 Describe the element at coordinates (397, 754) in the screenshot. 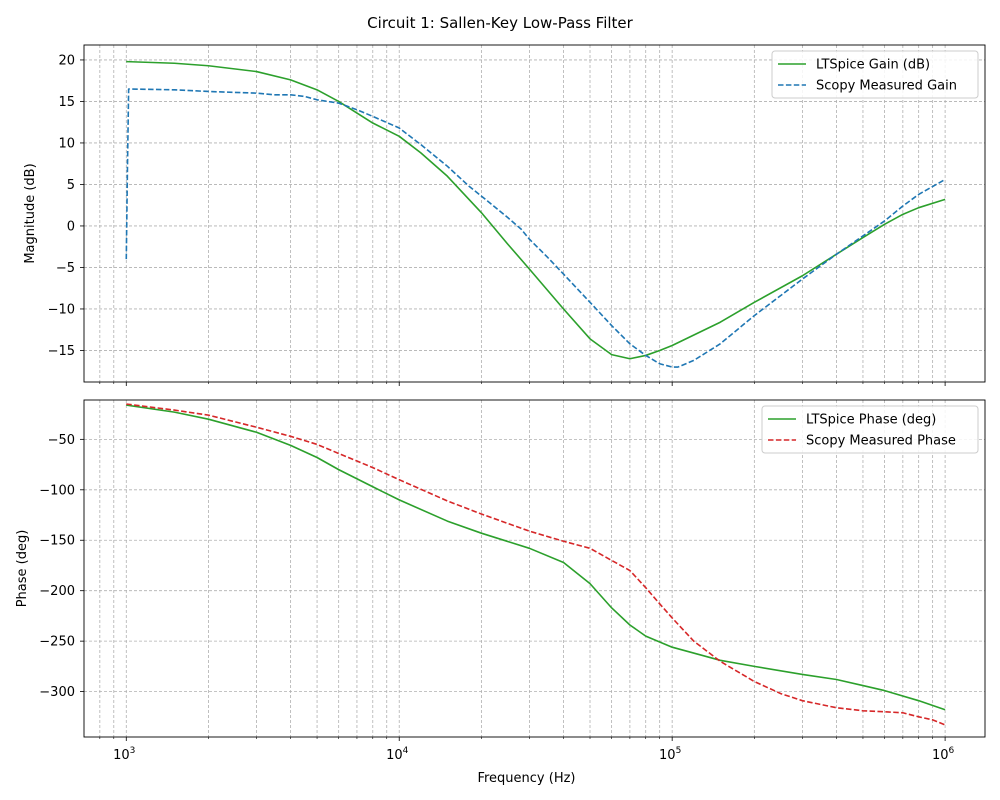

I see `x-tick-label: 10⁴` at that location.